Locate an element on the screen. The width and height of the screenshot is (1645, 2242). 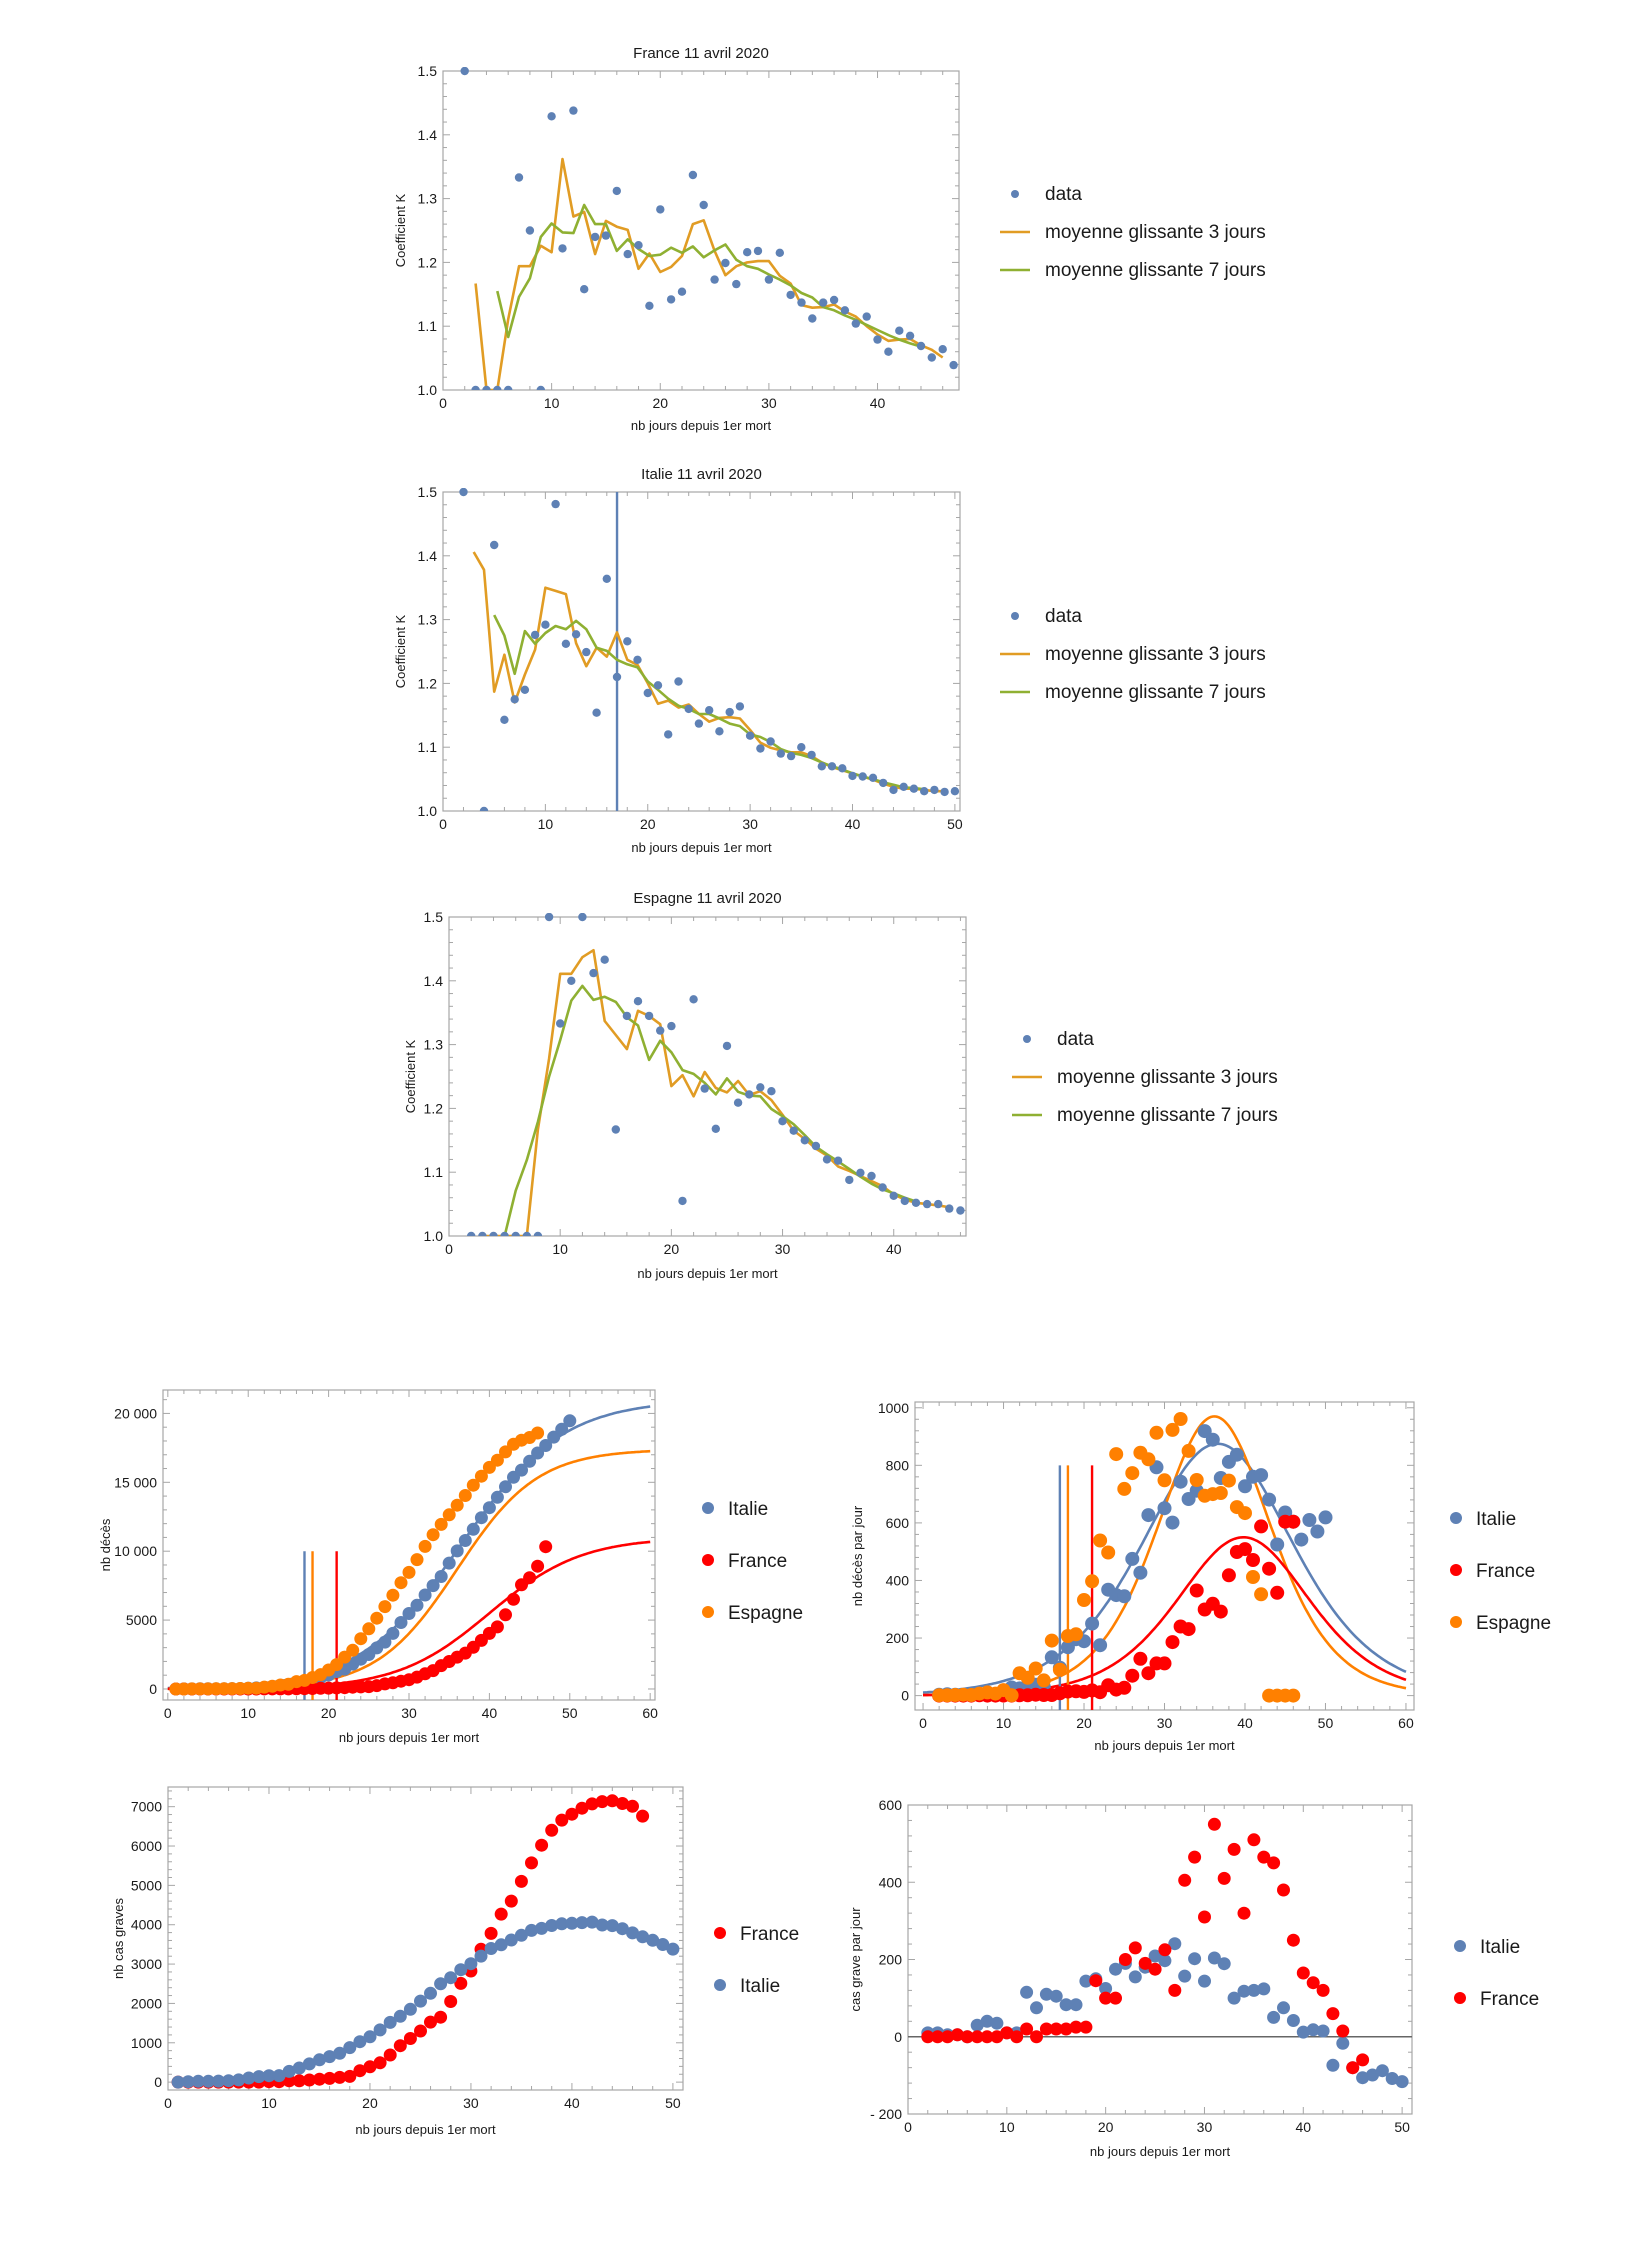
legend-item: Espagne is located at coordinates (752, 1613).